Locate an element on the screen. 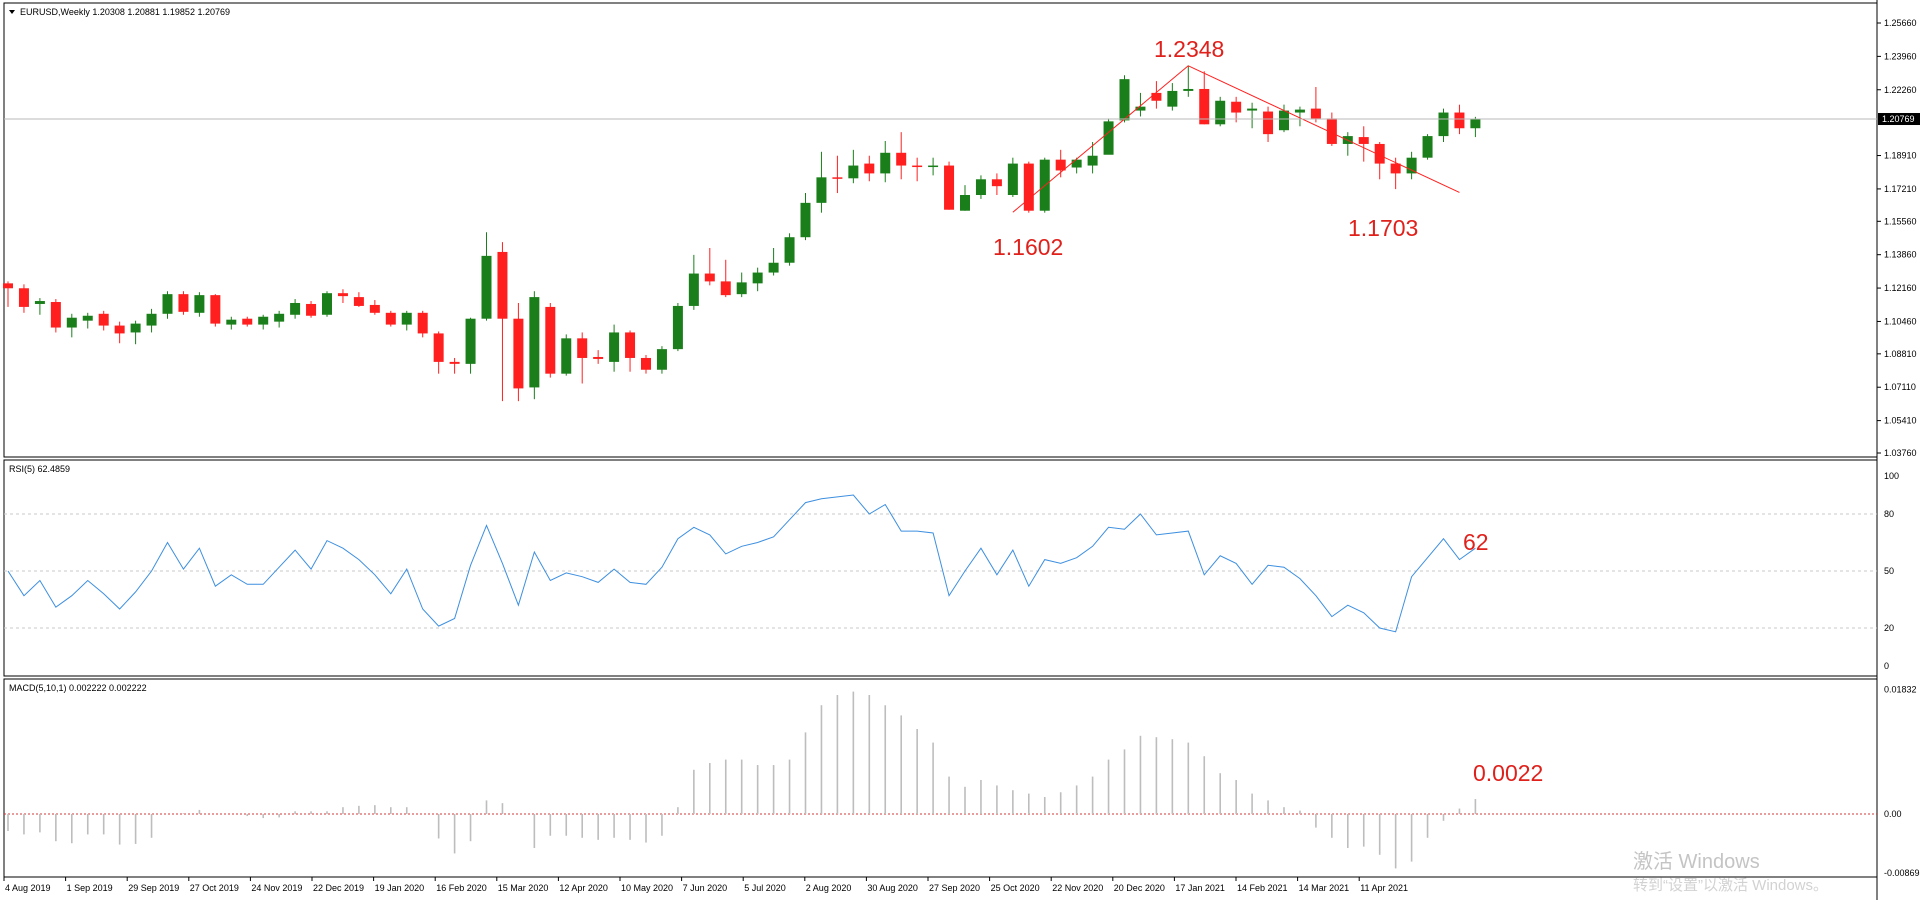 This screenshot has width=1920, height=900. time-tick-label: 29 Sep 2019 is located at coordinates (153, 888).